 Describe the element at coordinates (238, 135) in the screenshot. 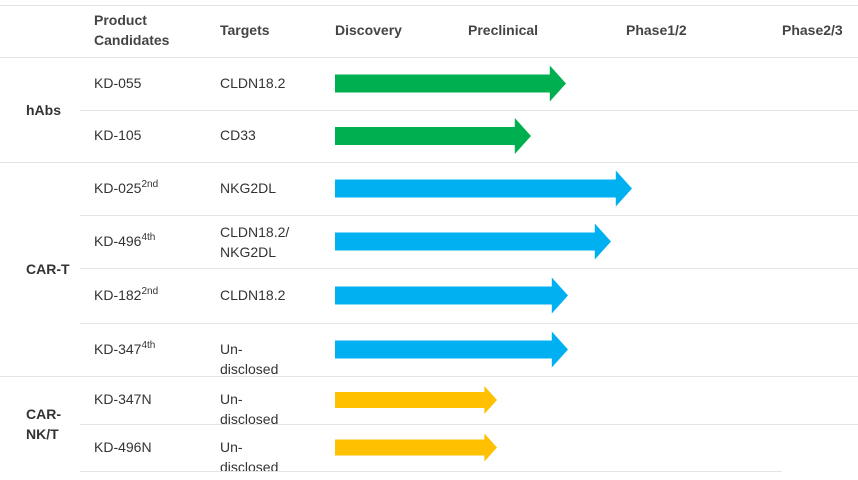

I see `targets: CD33` at that location.